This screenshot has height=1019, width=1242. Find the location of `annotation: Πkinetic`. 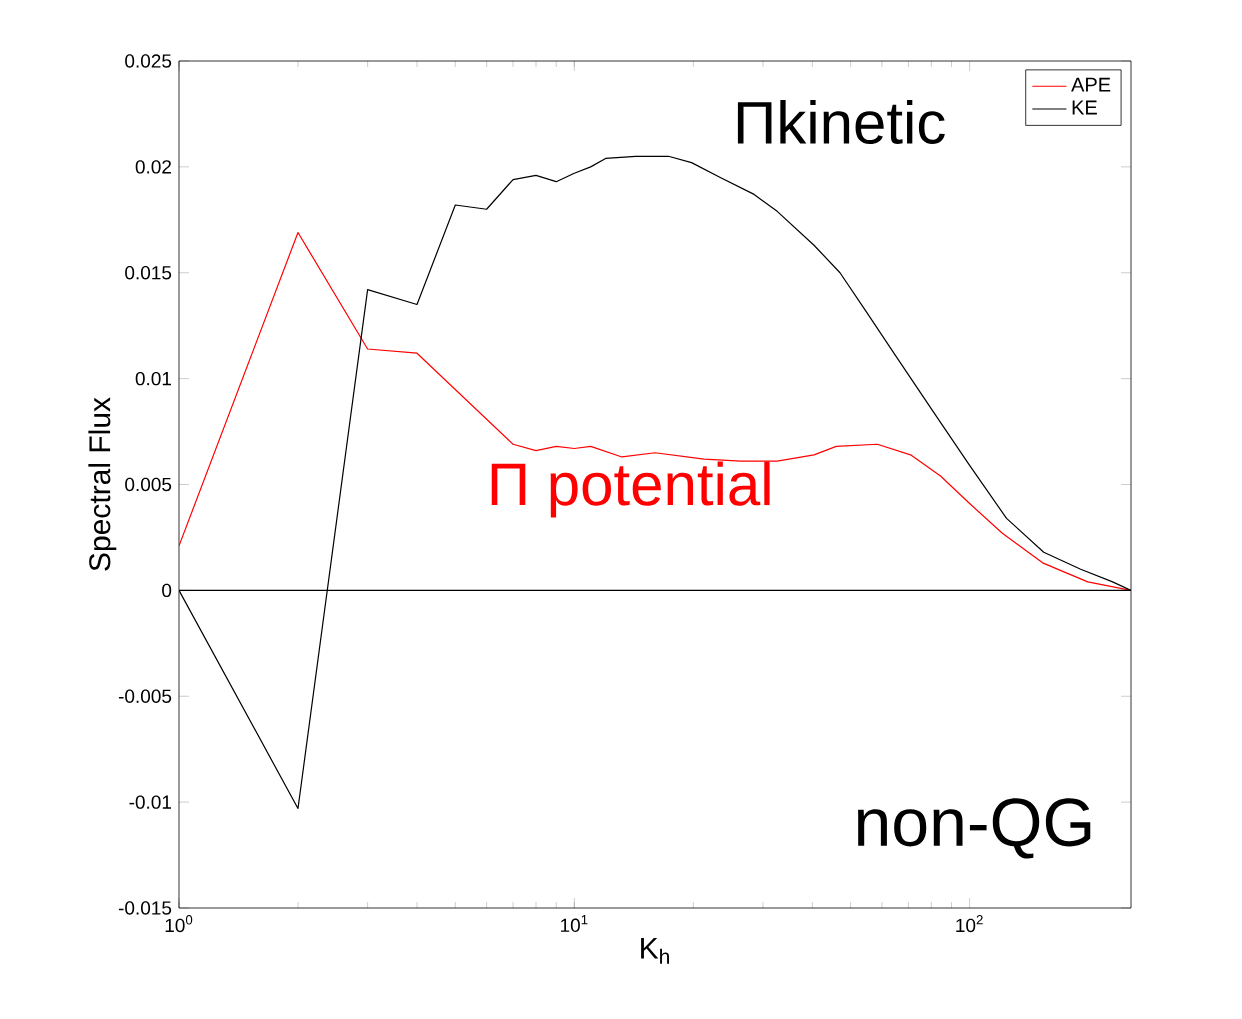

annotation: Πkinetic is located at coordinates (841, 122).